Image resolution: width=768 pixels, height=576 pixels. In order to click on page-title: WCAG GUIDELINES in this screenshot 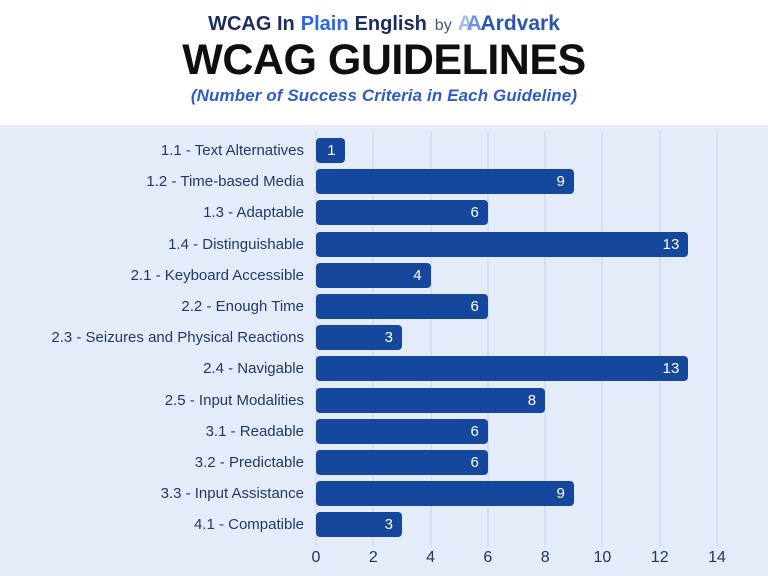, I will do `click(384, 60)`.